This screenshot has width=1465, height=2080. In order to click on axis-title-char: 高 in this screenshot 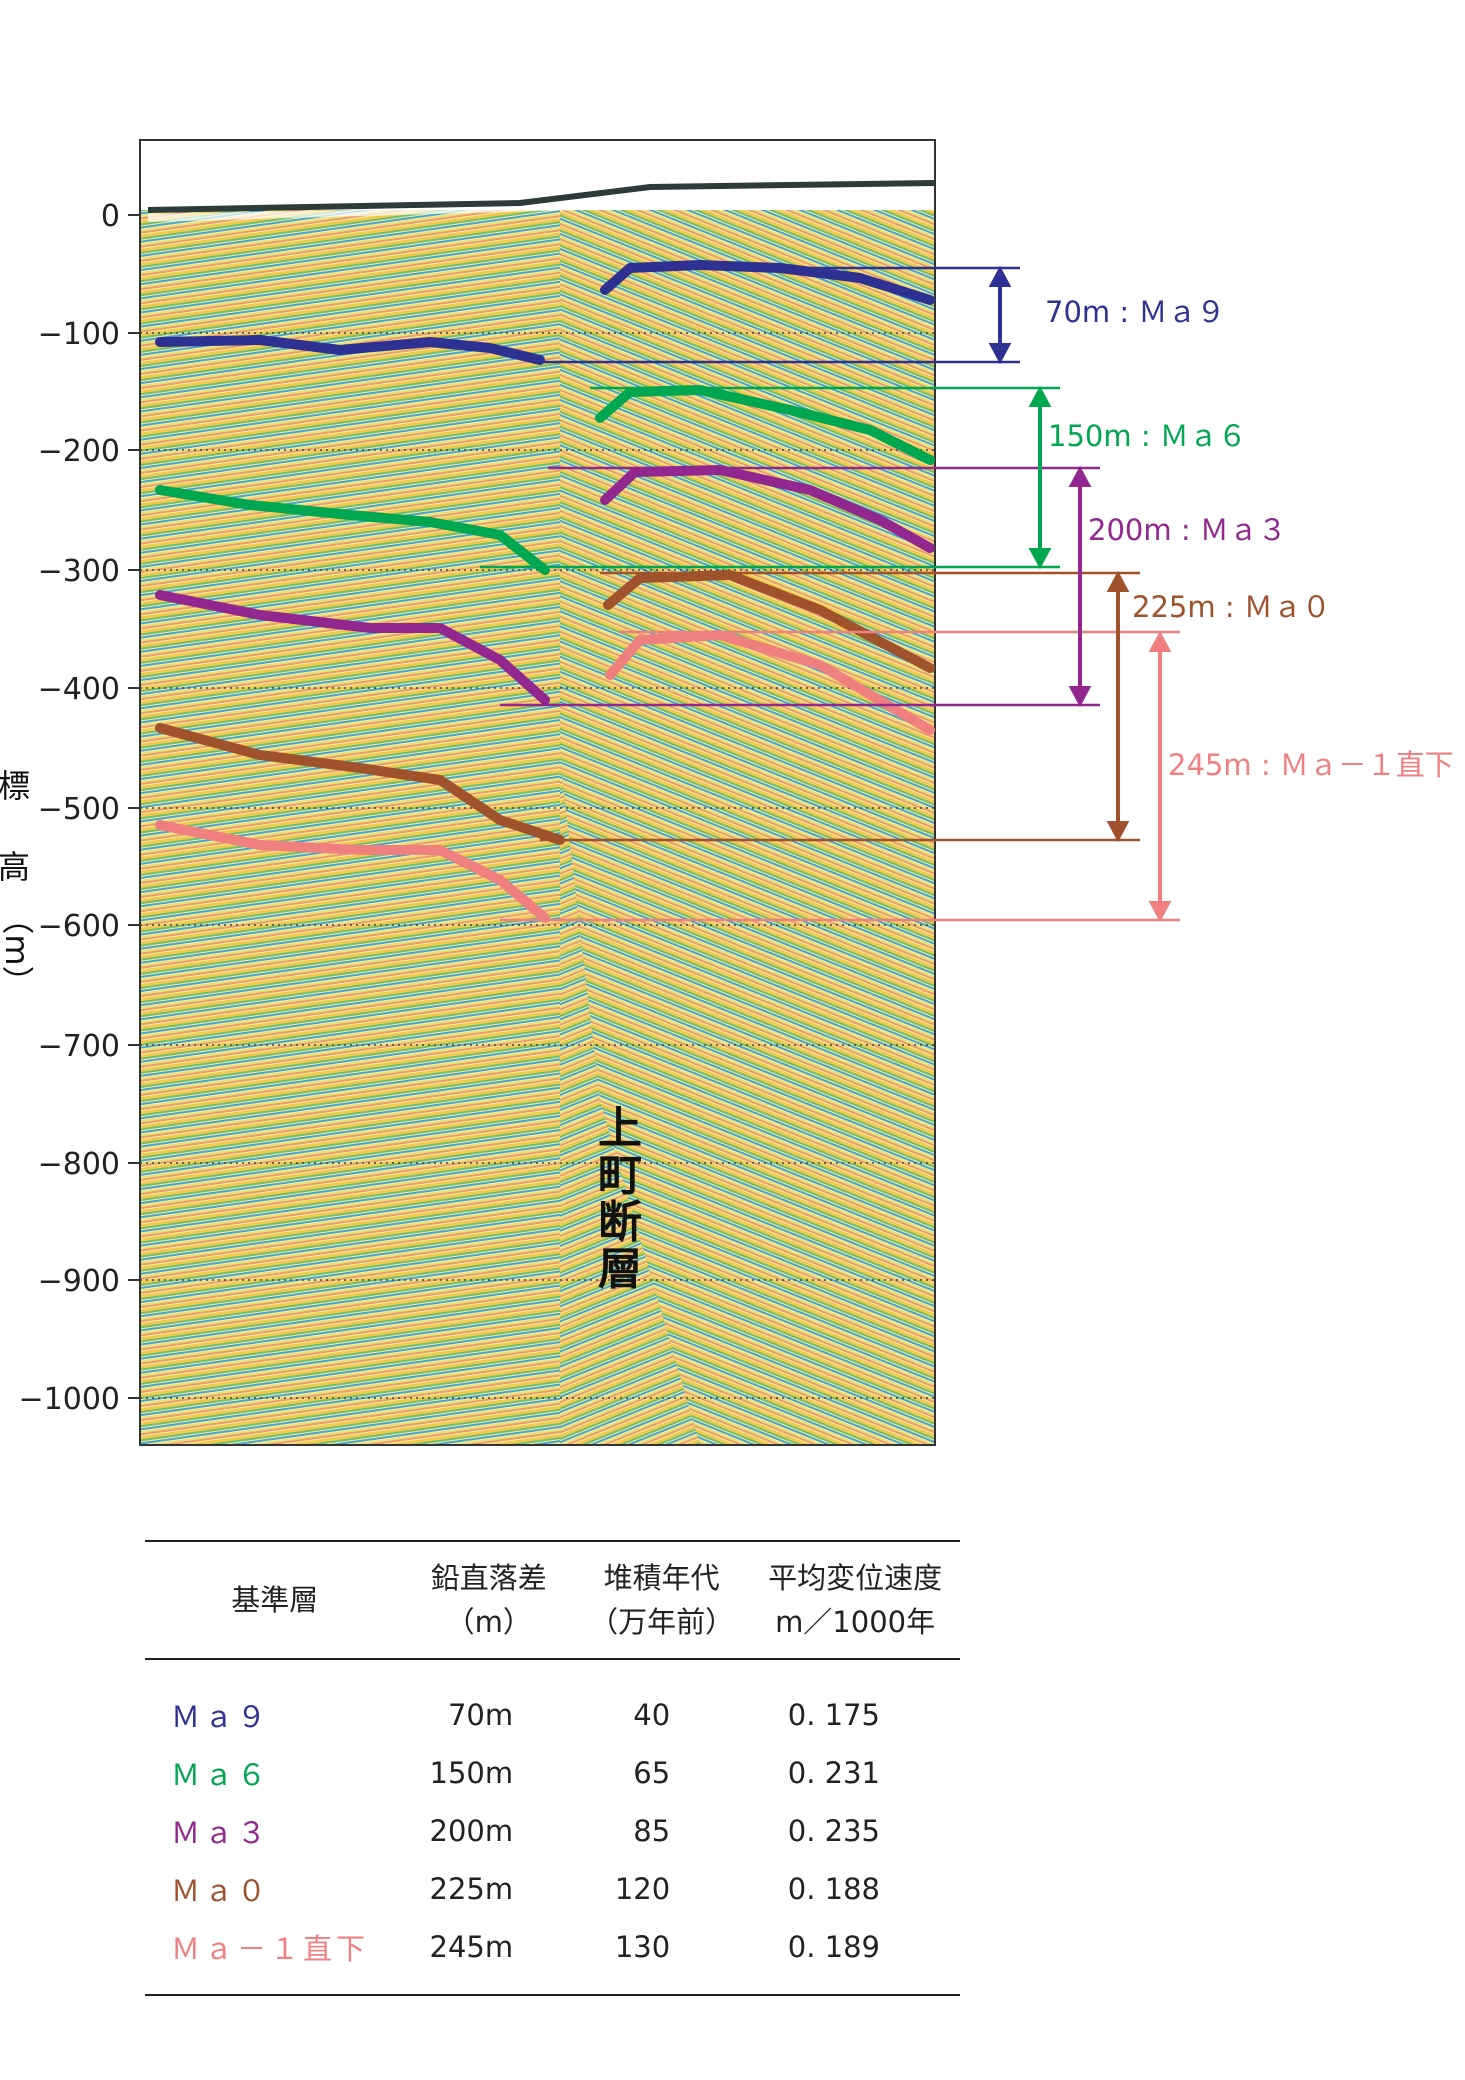, I will do `click(15, 867)`.